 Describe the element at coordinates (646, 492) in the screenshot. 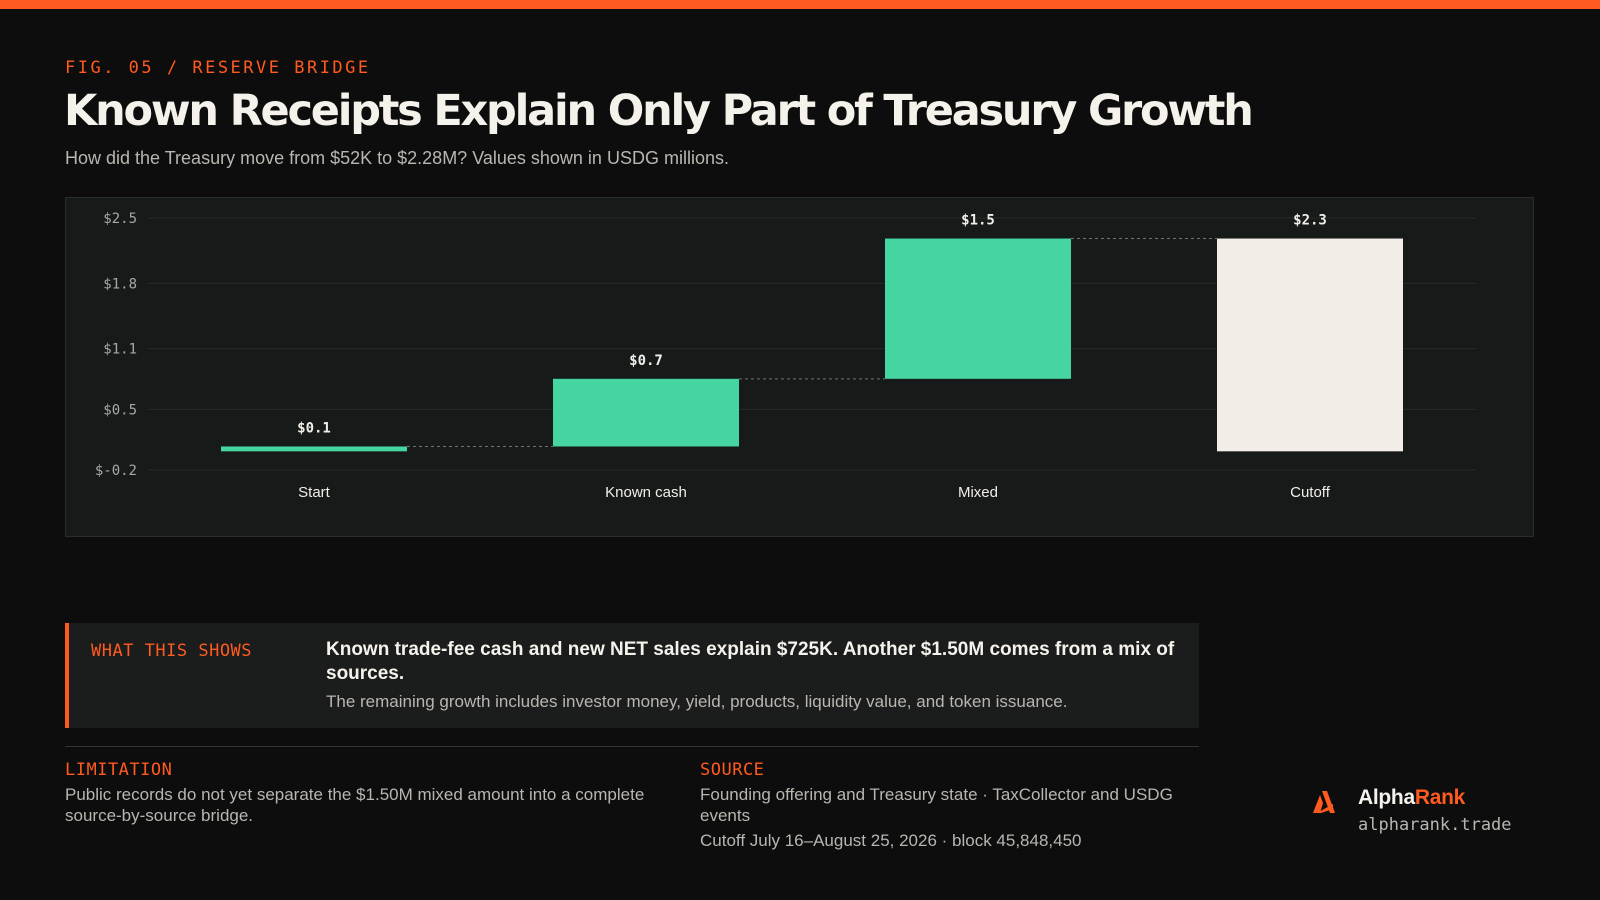

I see `category-label: Known cash` at that location.